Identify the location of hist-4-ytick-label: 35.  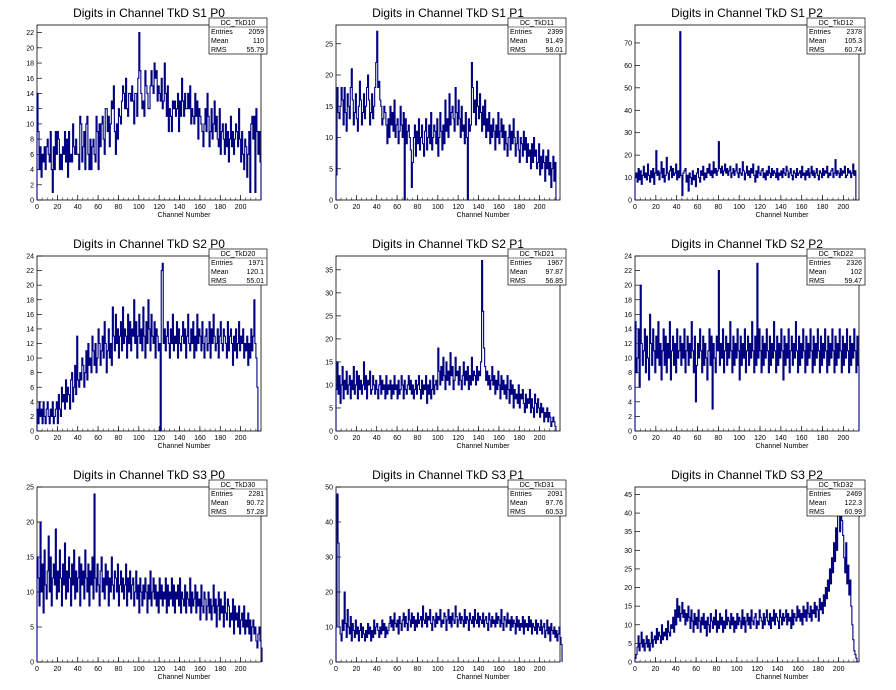
(329, 270).